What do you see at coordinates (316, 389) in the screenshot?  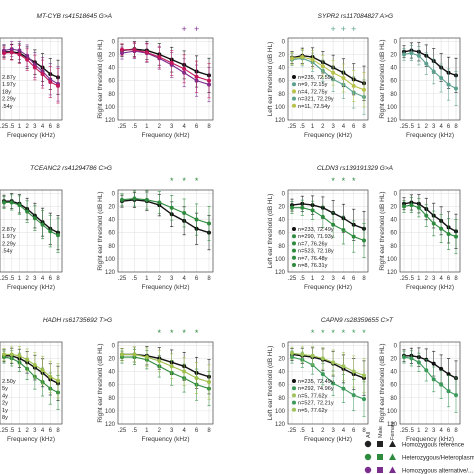 I see `n-label: n=292, 74.96y` at bounding box center [316, 389].